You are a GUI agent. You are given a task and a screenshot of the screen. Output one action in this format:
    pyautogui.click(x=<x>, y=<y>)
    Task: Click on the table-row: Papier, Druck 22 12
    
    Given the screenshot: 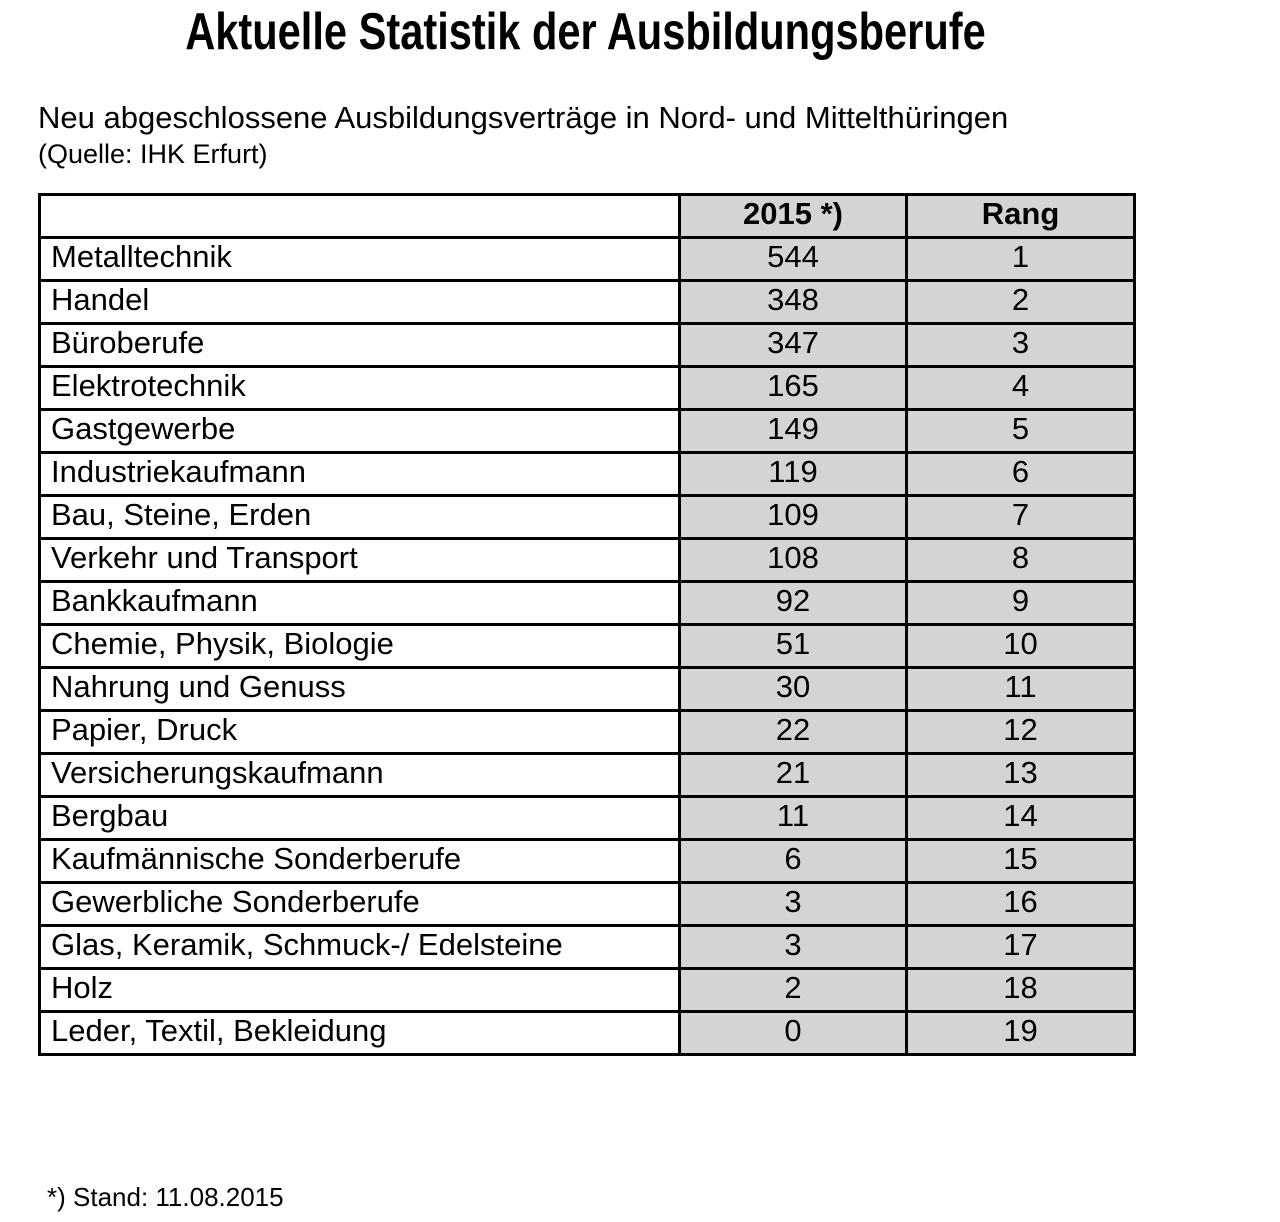 What is the action you would take?
    pyautogui.click(x=587, y=732)
    